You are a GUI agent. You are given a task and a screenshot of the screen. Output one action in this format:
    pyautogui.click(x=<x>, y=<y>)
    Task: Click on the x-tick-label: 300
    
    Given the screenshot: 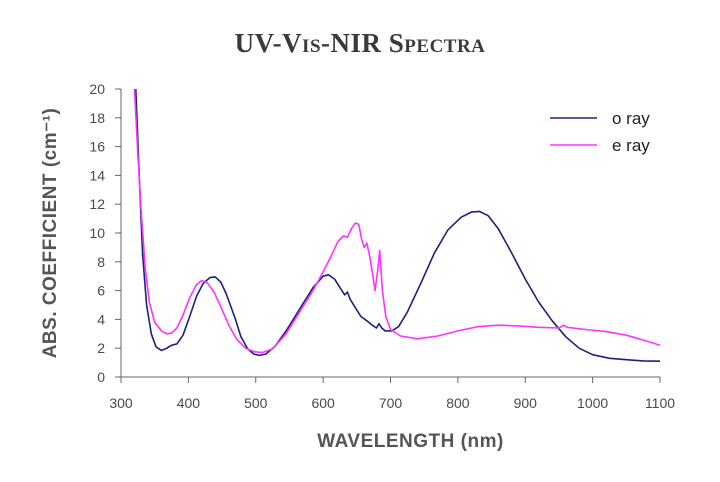 What is the action you would take?
    pyautogui.click(x=121, y=403)
    